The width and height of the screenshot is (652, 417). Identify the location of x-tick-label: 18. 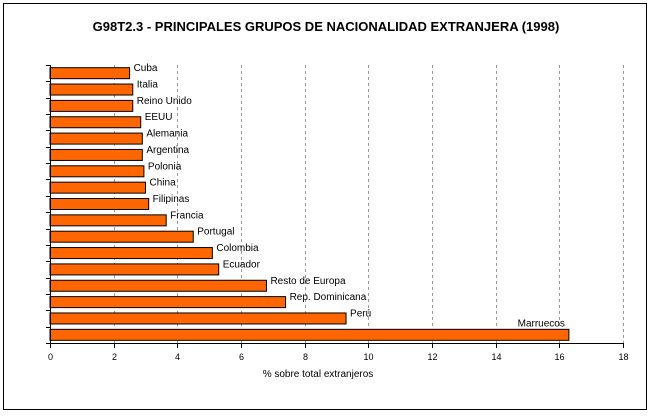
(623, 357).